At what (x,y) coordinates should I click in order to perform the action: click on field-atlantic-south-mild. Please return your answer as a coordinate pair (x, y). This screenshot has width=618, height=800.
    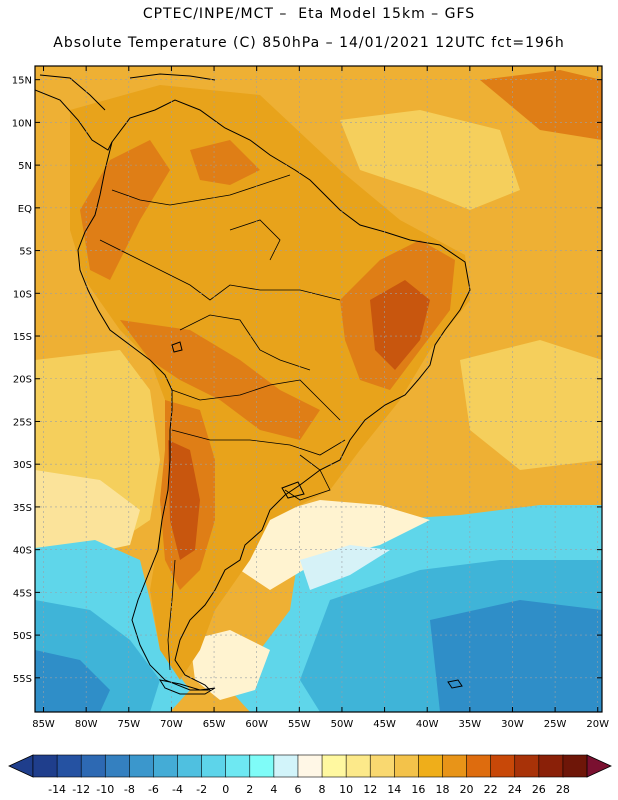
    Looking at the image, I should click on (531, 405).